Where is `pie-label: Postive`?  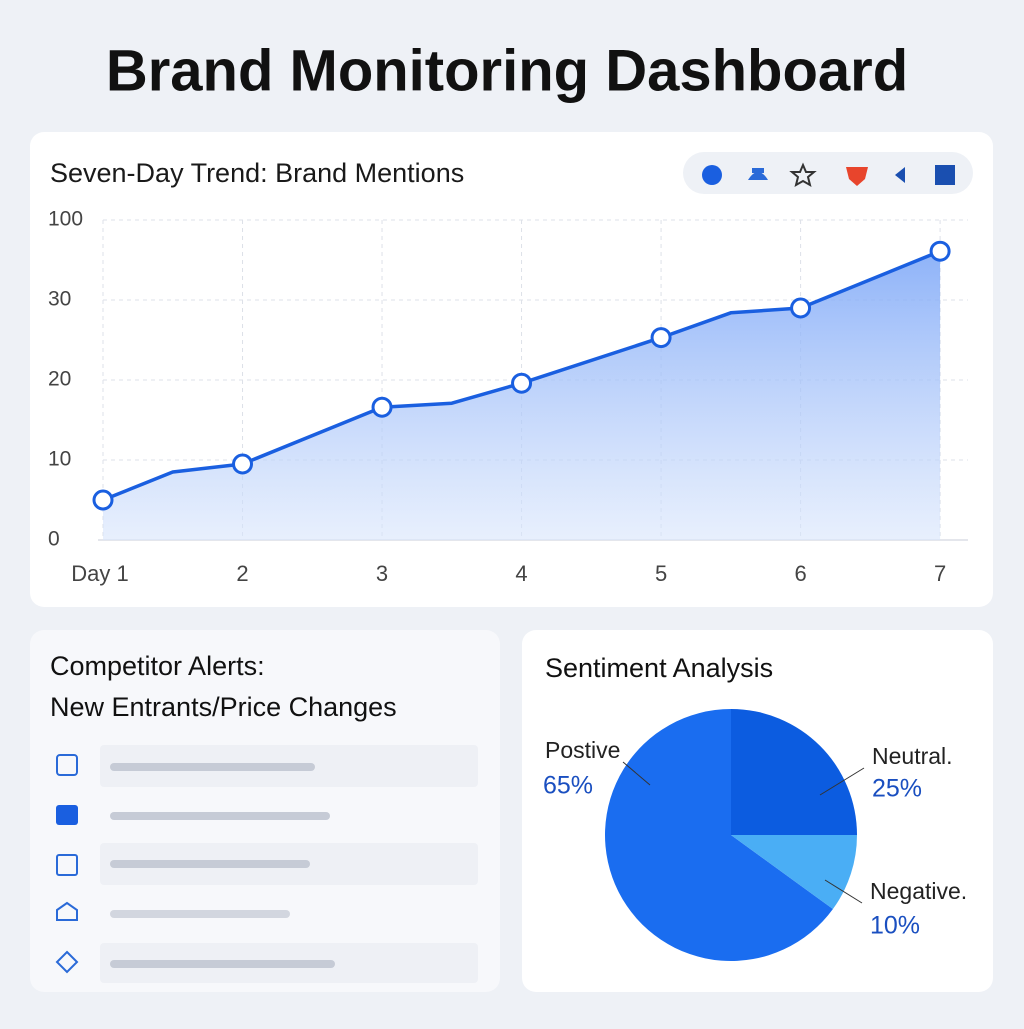 pie-label: Postive is located at coordinates (582, 750).